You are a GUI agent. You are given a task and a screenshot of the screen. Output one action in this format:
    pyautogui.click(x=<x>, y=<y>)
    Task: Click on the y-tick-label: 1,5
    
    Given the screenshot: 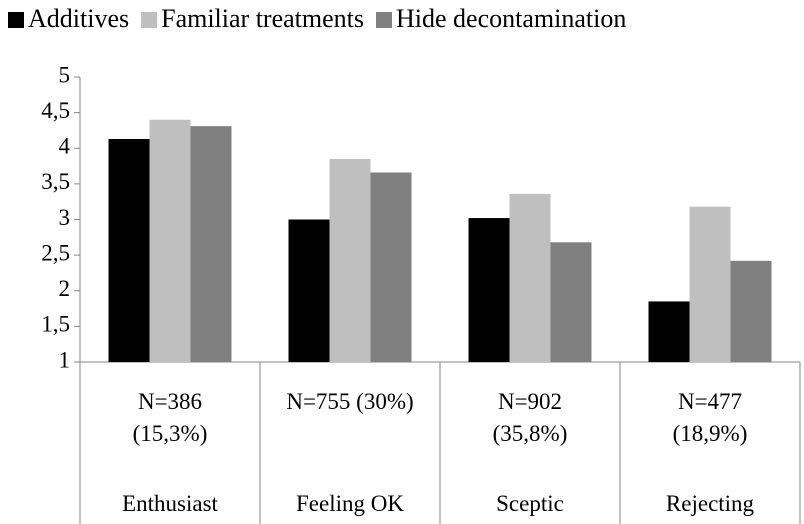 What is the action you would take?
    pyautogui.click(x=55, y=324)
    